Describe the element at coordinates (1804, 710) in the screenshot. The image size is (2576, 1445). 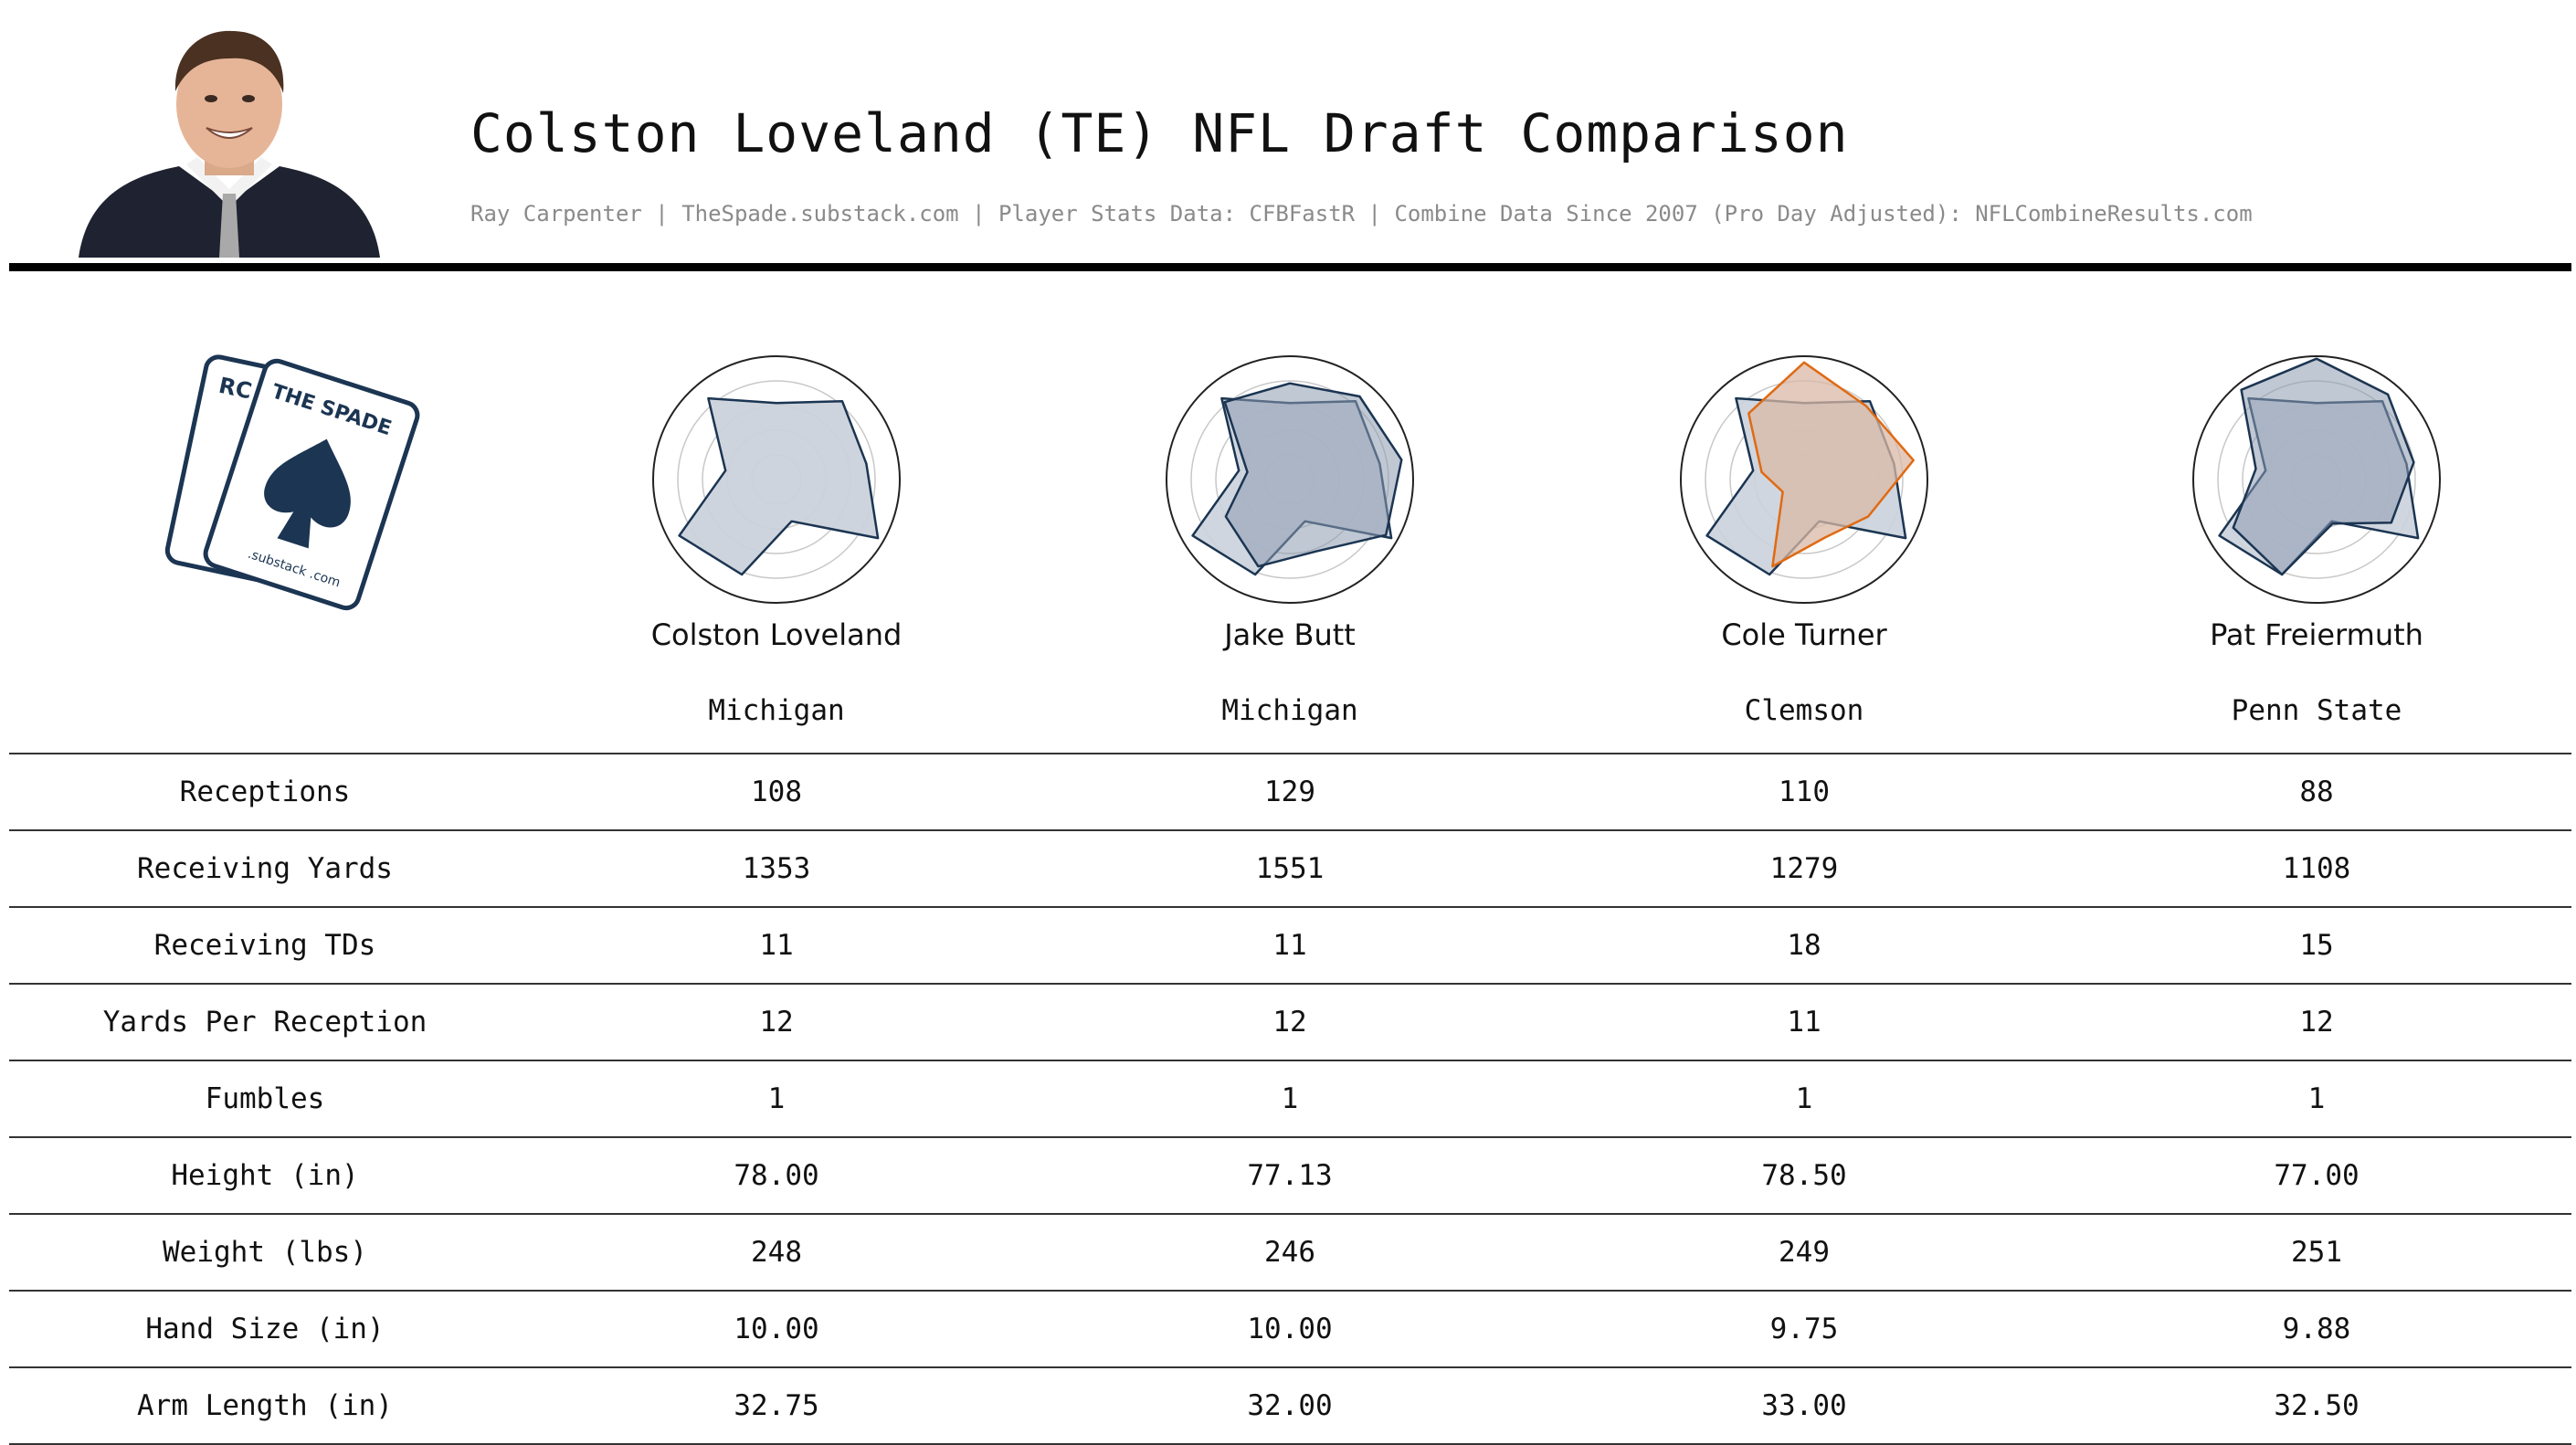
I see `player-school: Clemson` at that location.